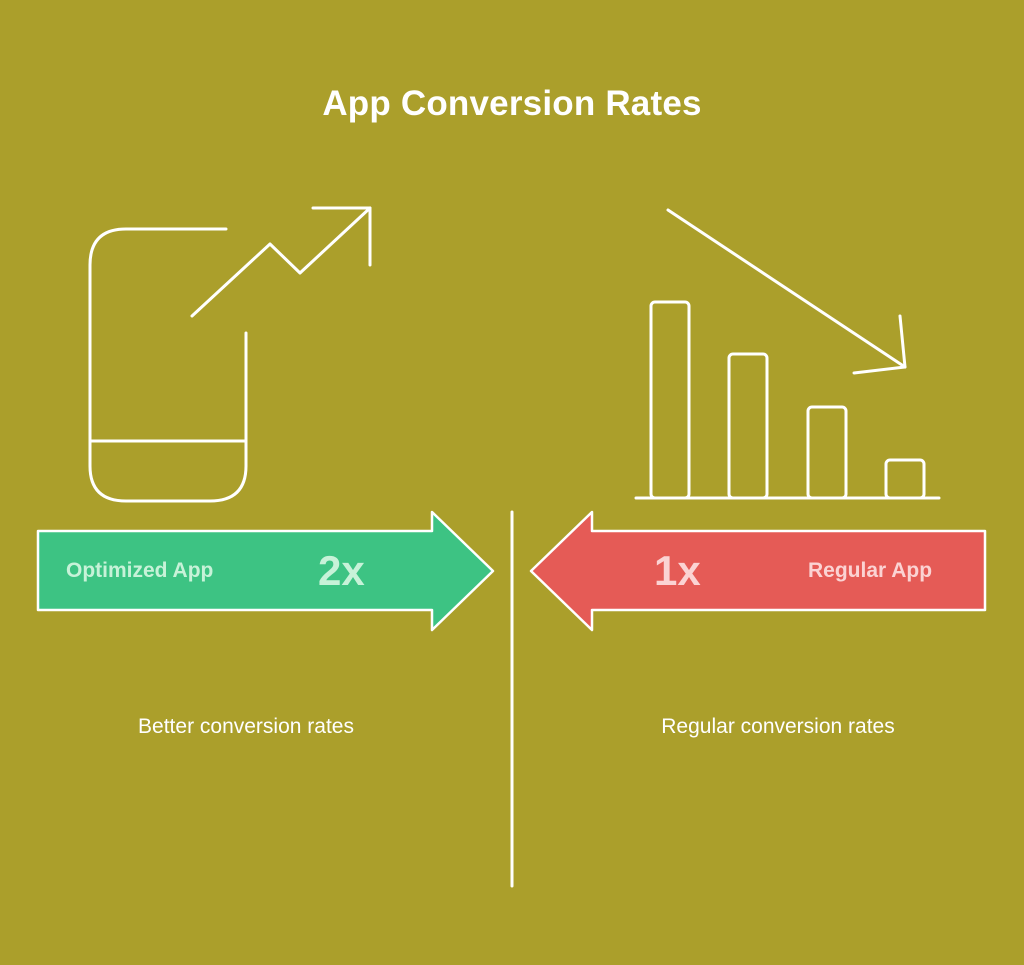 The height and width of the screenshot is (965, 1024). Describe the element at coordinates (870, 570) in the screenshot. I see `regular-app-label: Regular App` at that location.